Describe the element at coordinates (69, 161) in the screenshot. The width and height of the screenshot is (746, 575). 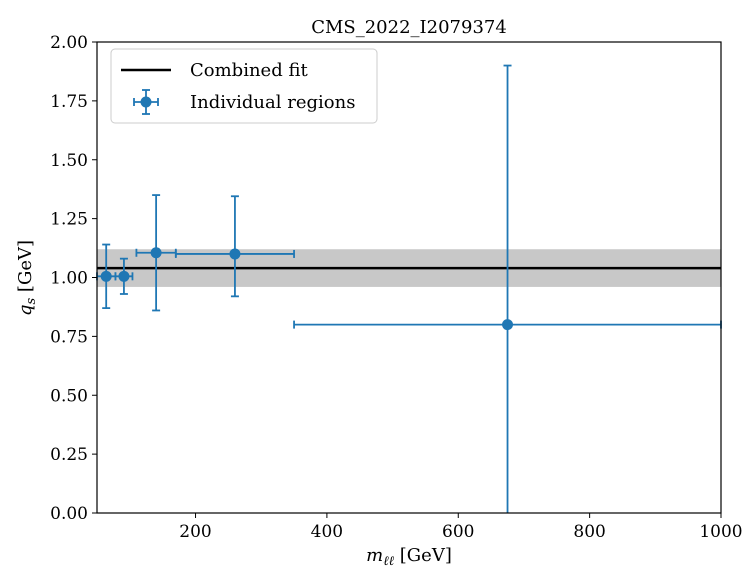
I see `y-tick-label: 1.50` at that location.